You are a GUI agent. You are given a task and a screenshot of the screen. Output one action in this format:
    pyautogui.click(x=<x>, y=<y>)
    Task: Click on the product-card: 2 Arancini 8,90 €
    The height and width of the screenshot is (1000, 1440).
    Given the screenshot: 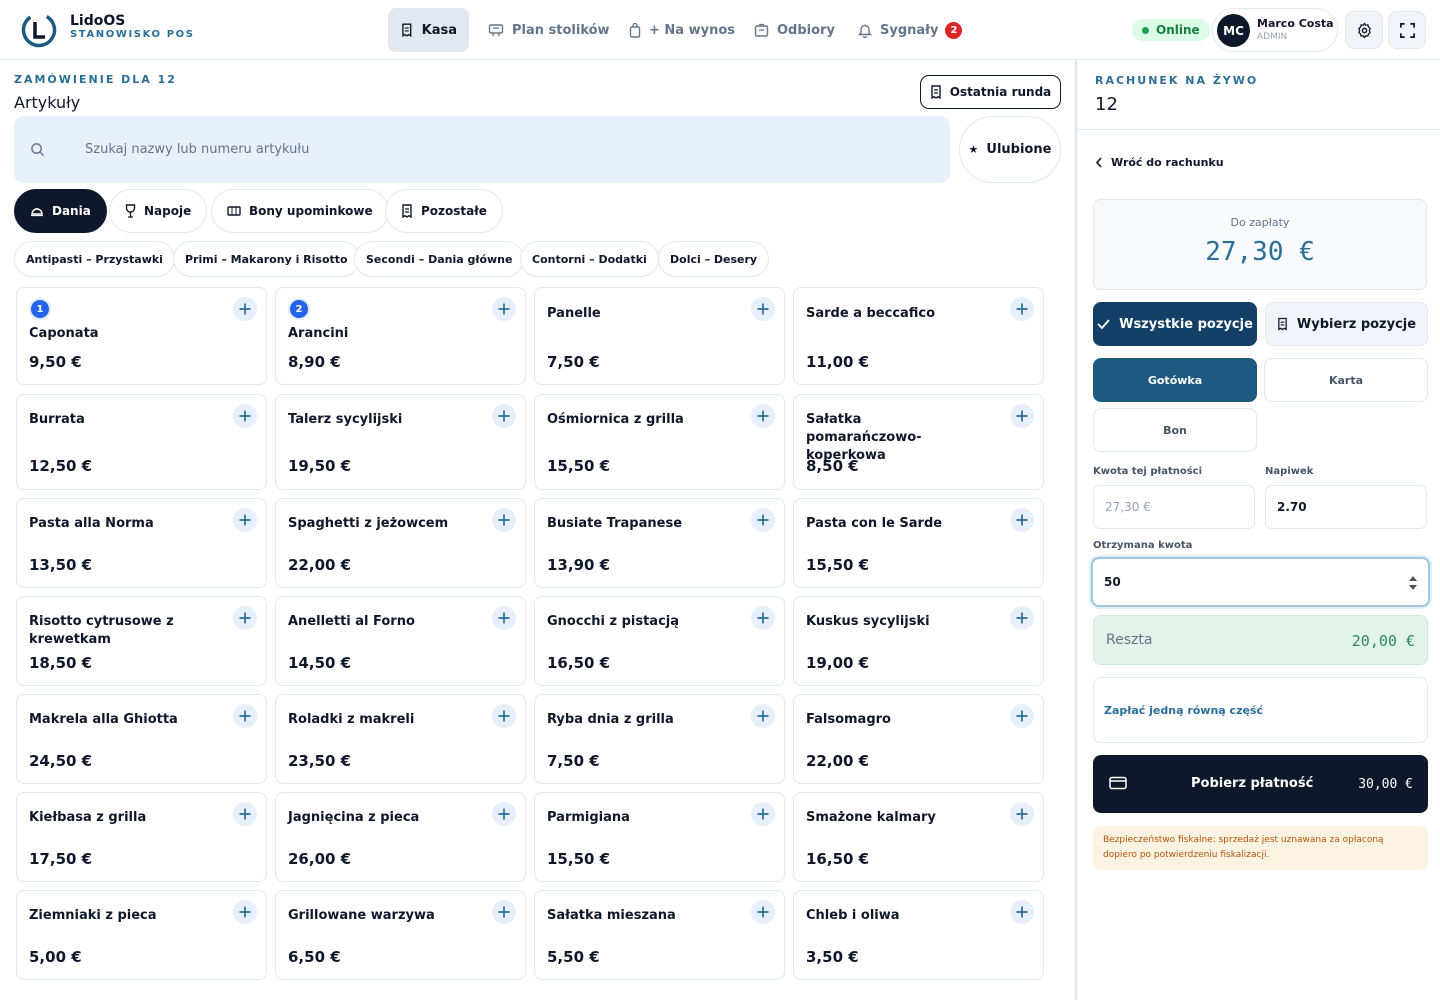 What is the action you would take?
    pyautogui.click(x=400, y=336)
    